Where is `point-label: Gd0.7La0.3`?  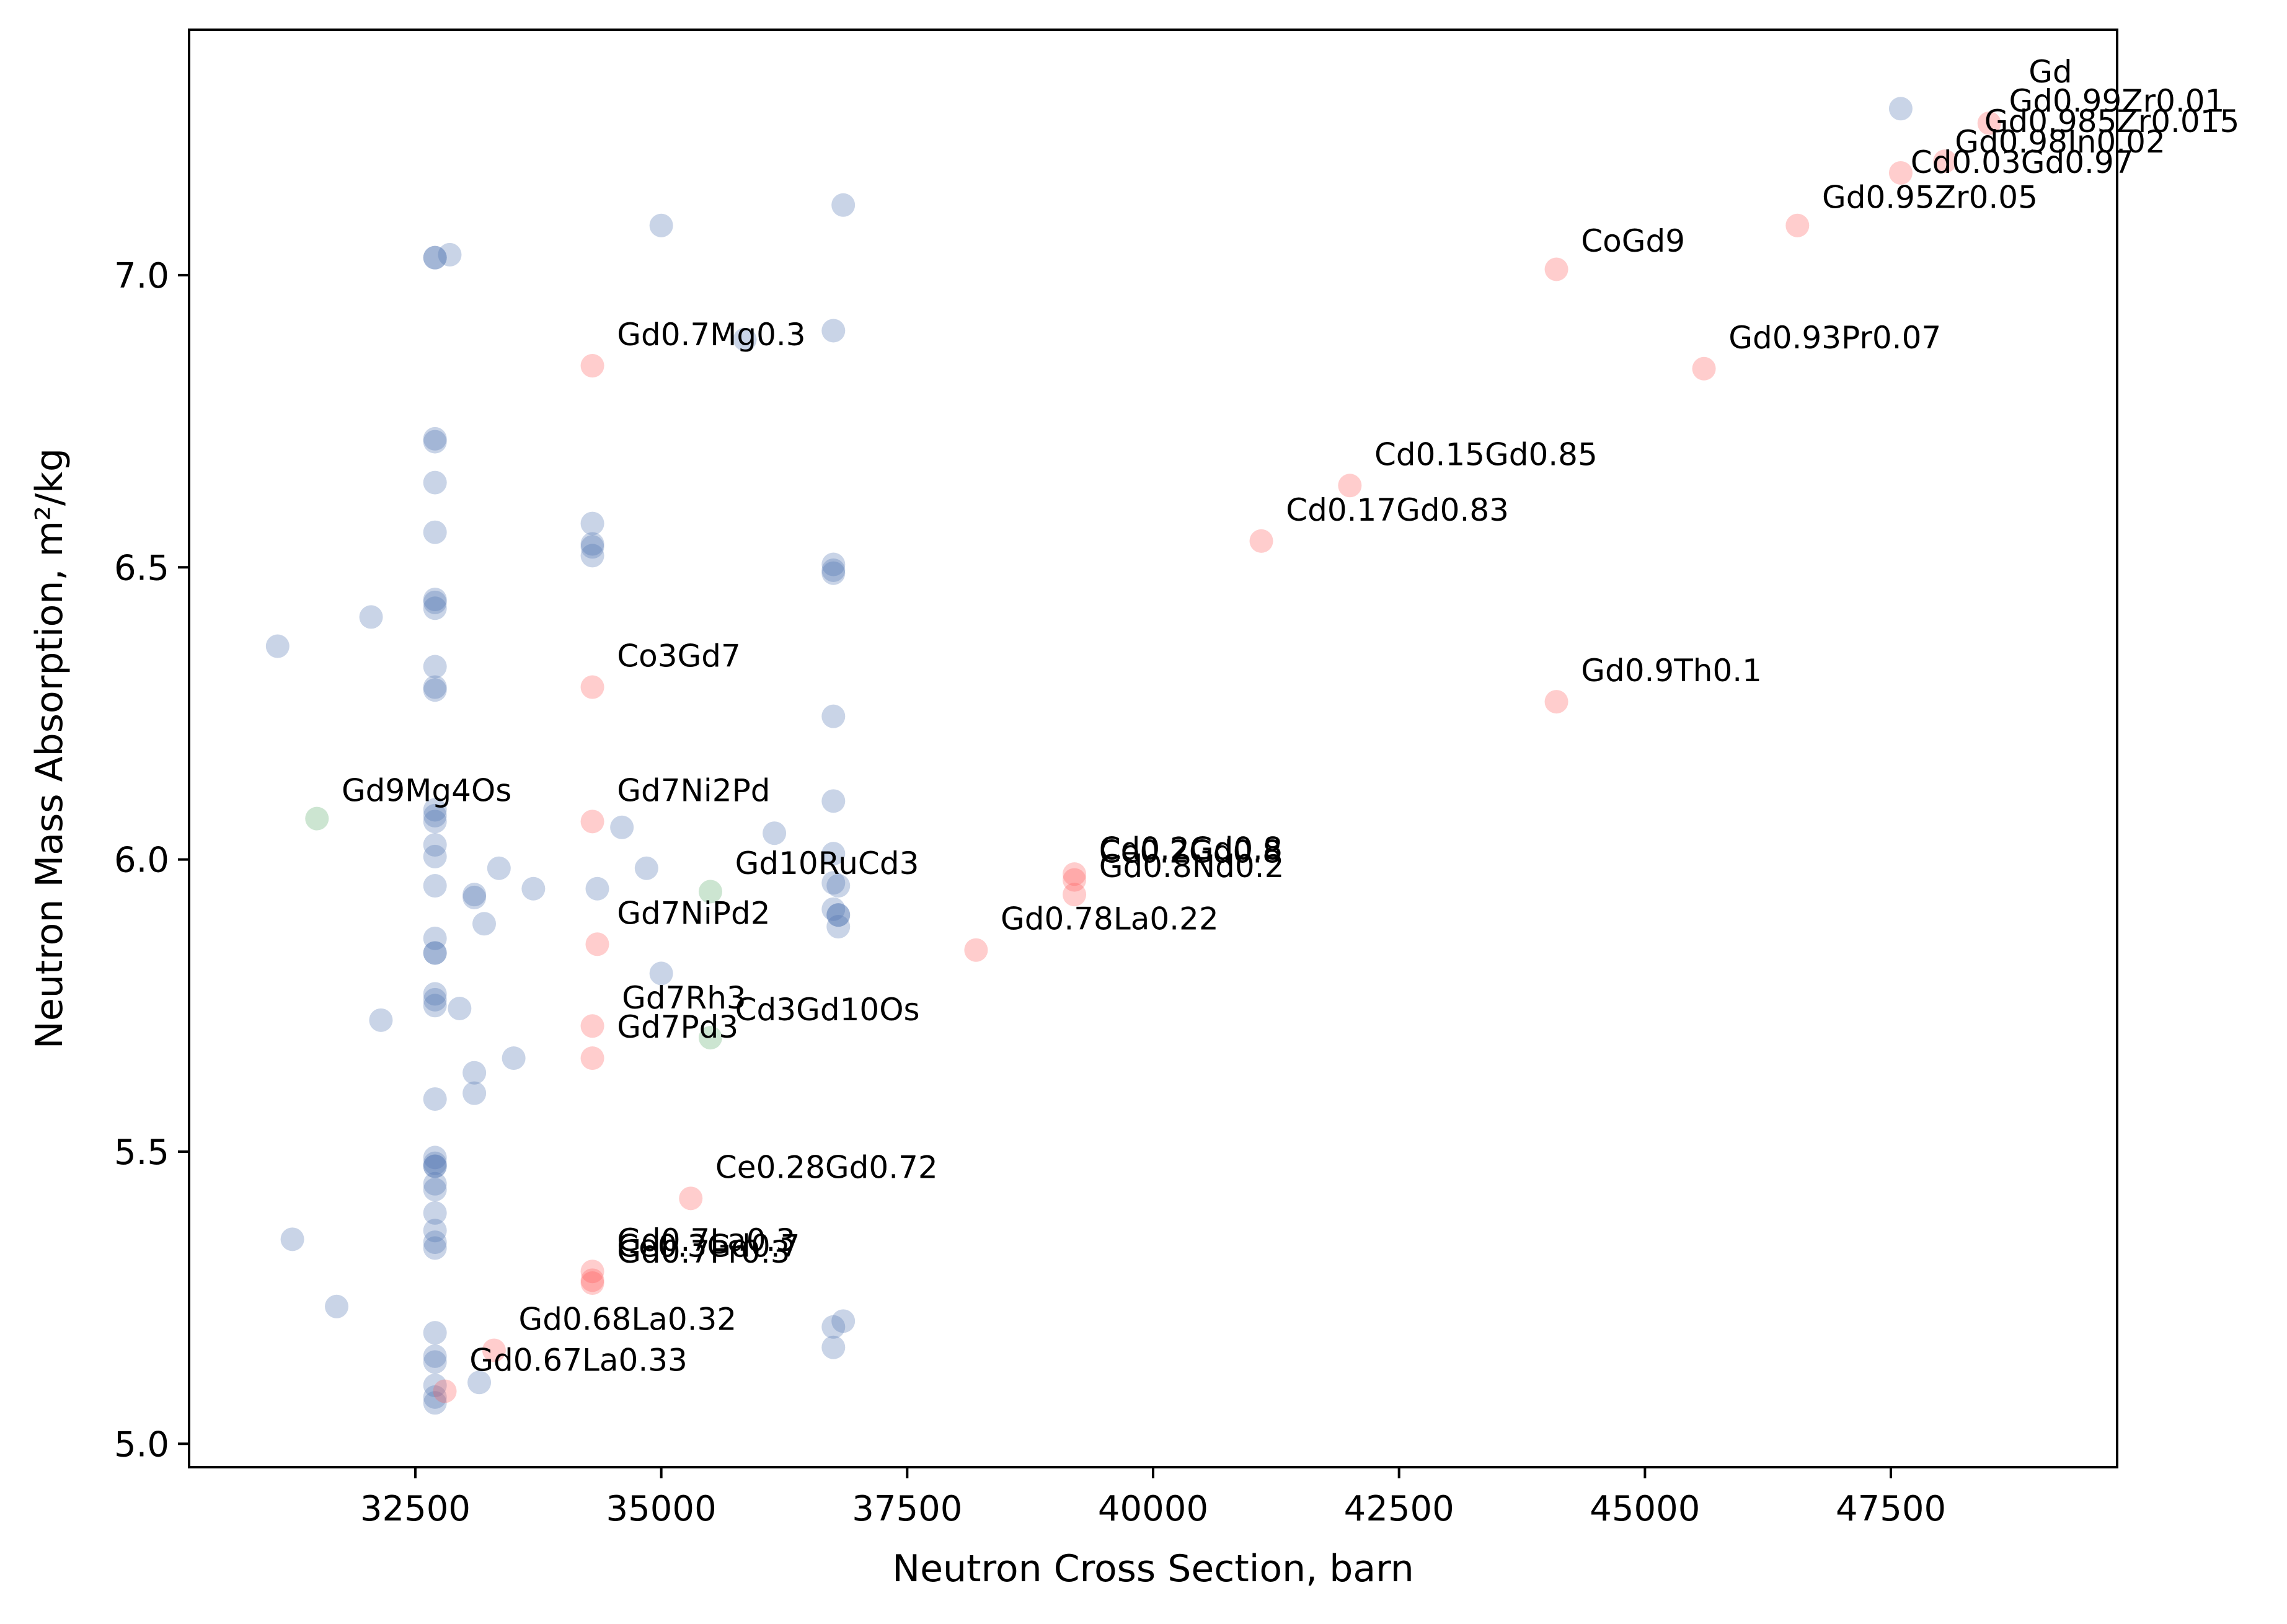
point-label: Gd0.7La0.3 is located at coordinates (706, 1240).